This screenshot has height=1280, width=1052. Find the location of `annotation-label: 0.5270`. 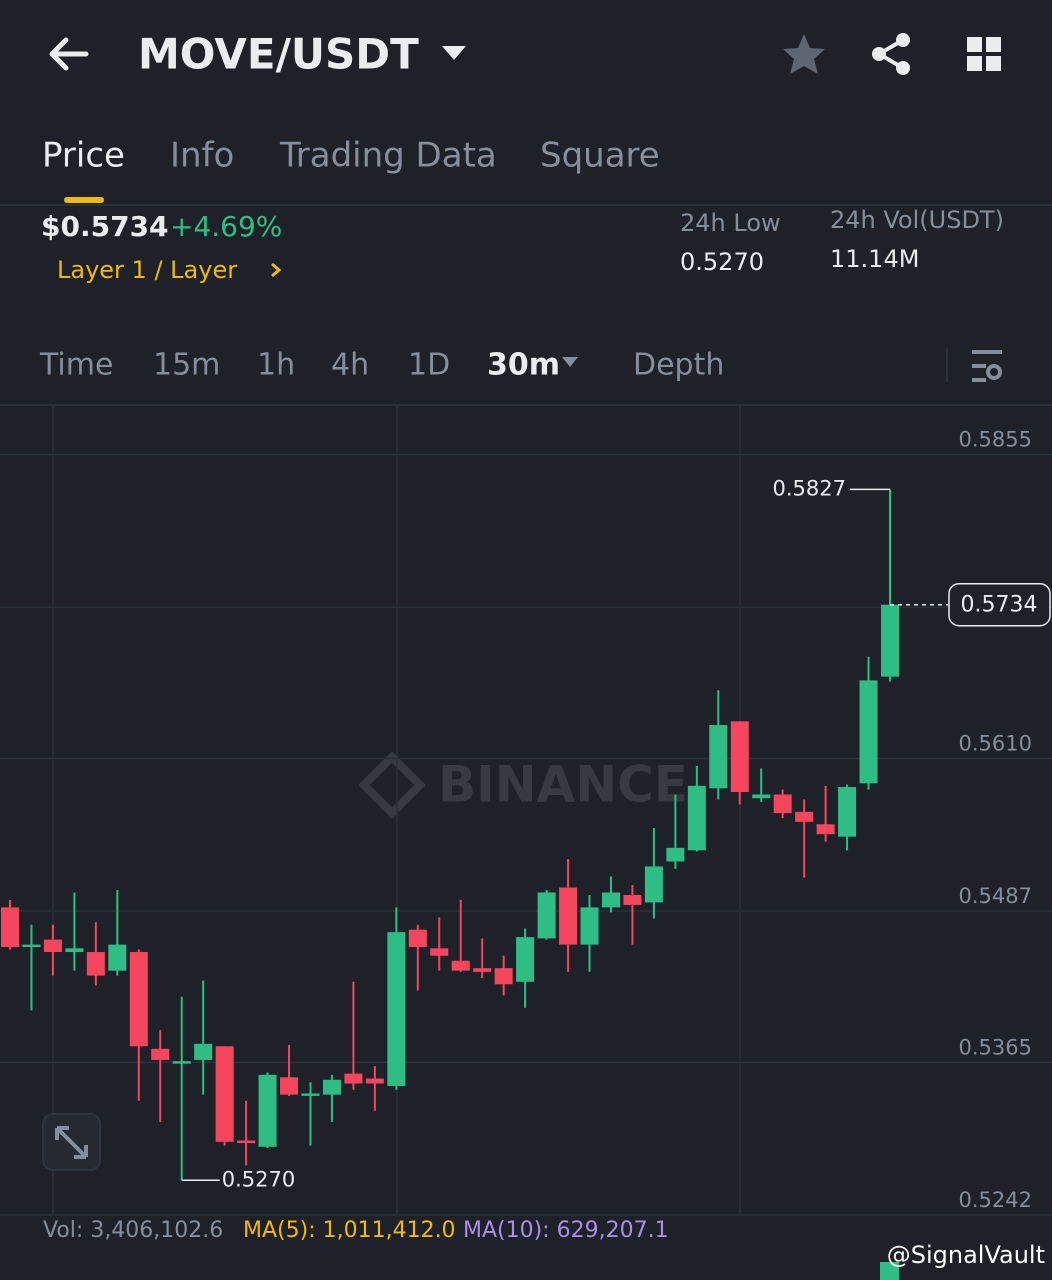

annotation-label: 0.5270 is located at coordinates (258, 1179).